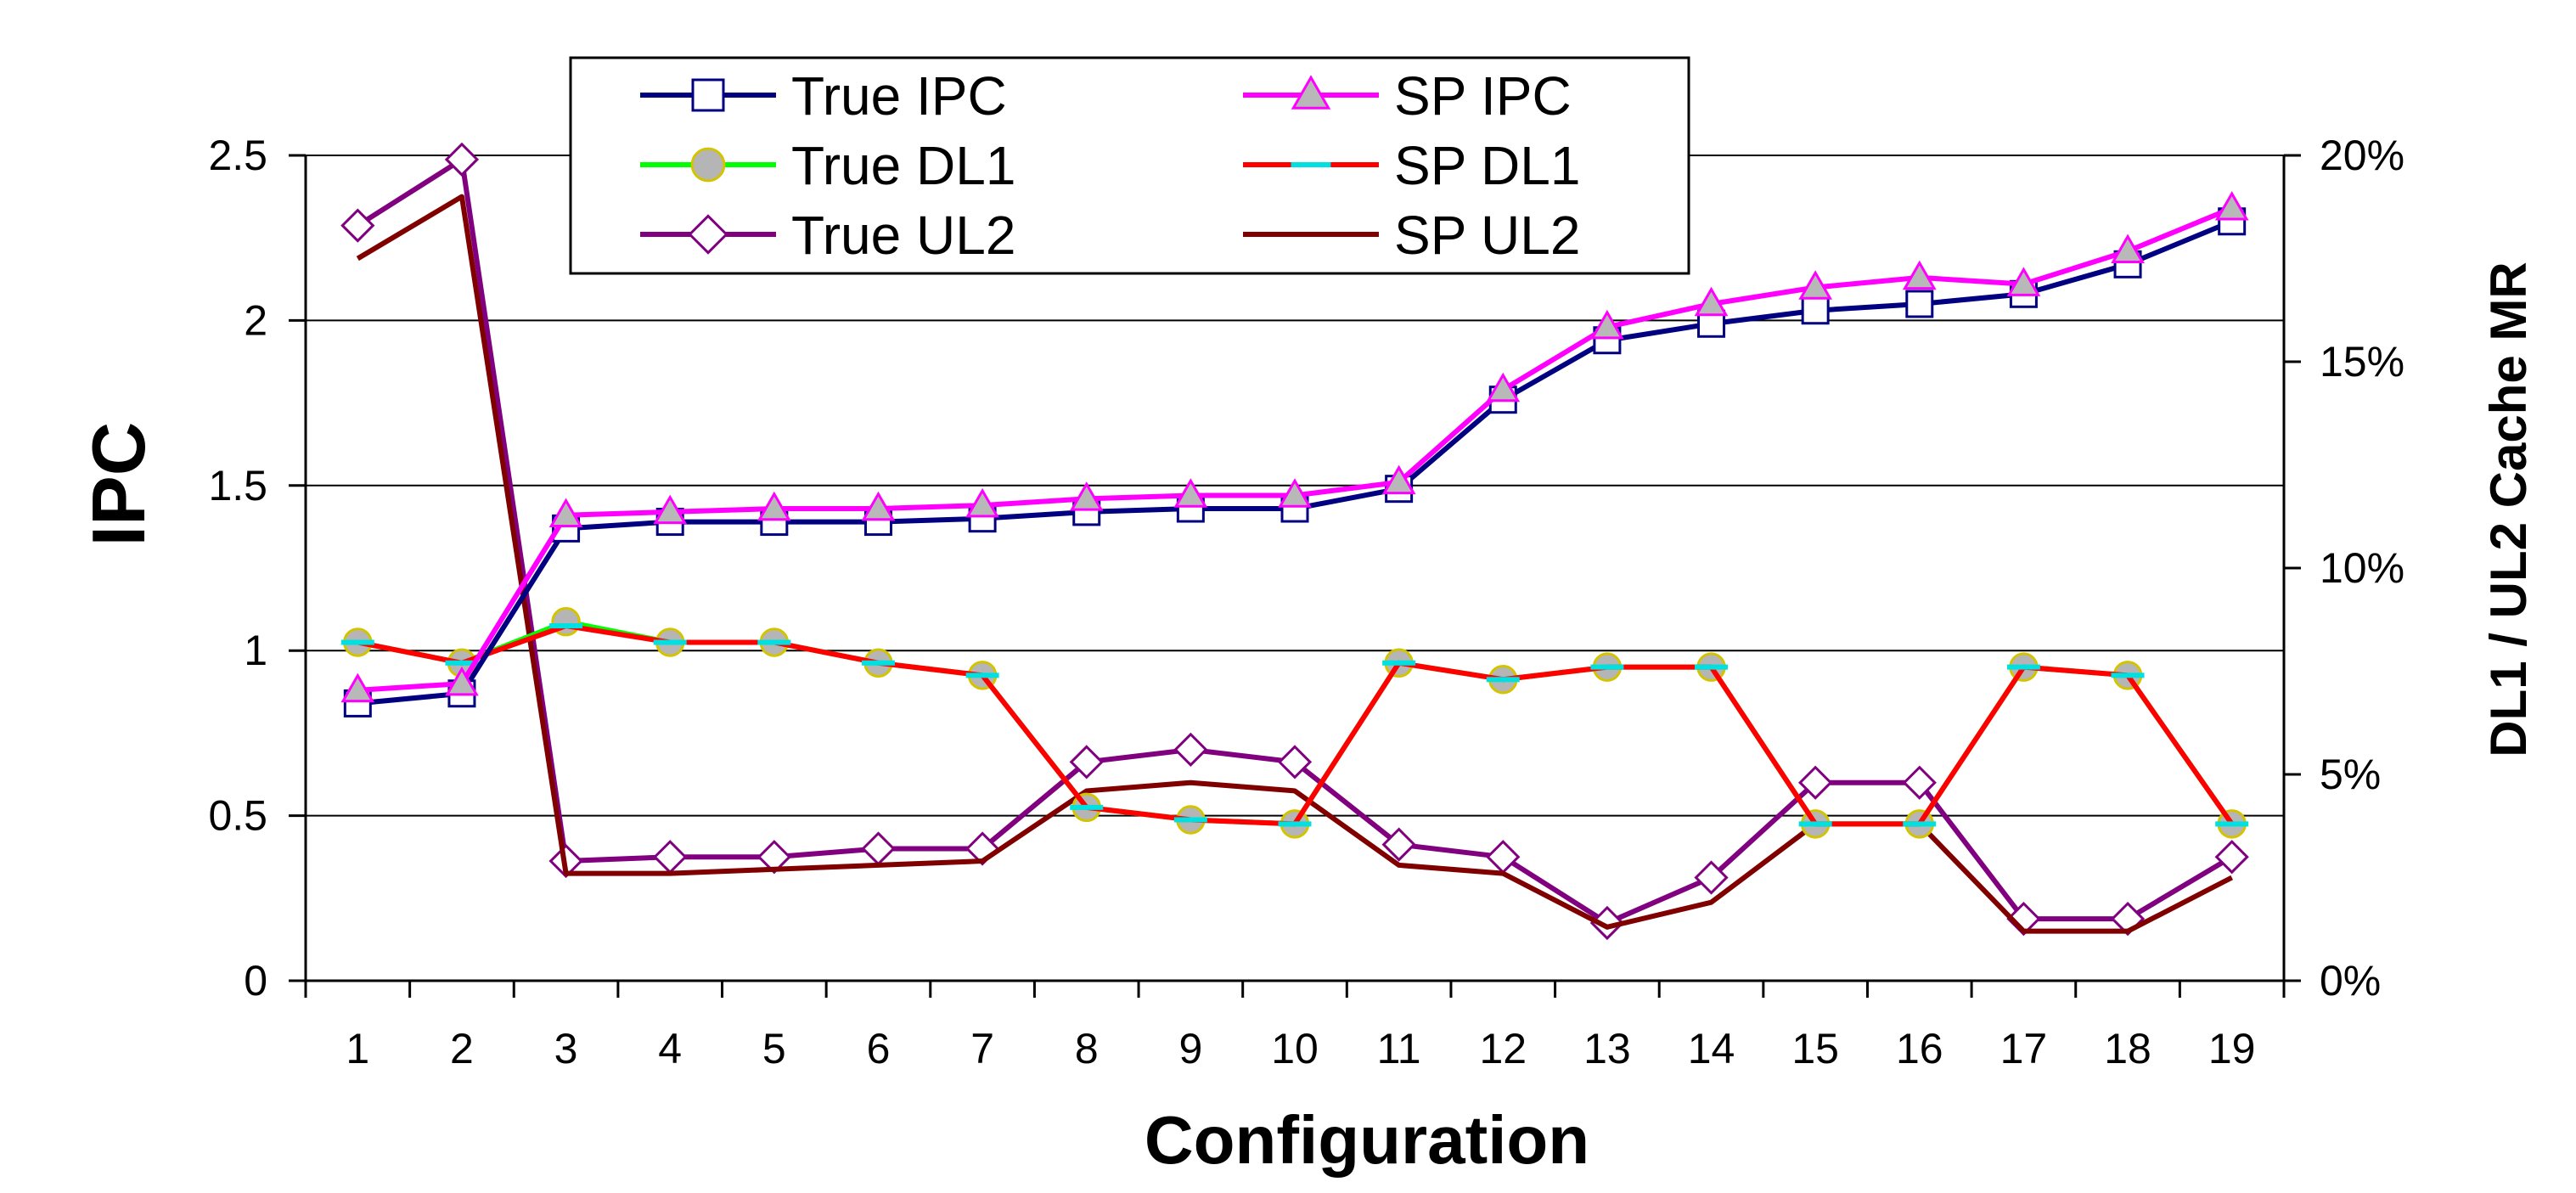 Image resolution: width=2576 pixels, height=1193 pixels. I want to click on x-tick-label: 13, so click(1607, 1048).